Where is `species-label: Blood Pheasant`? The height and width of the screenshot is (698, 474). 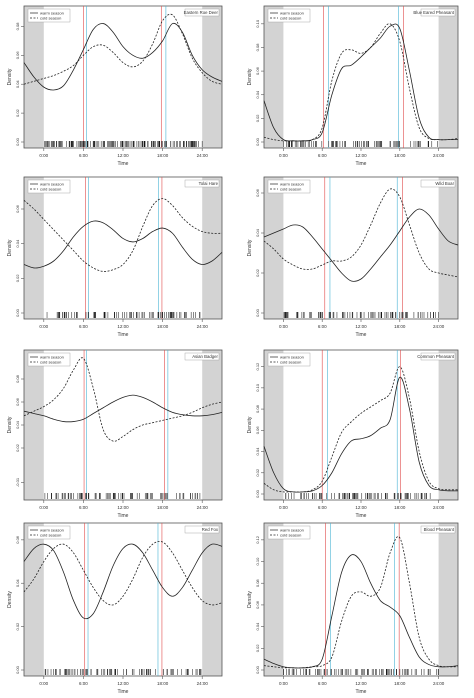
species-label: Blood Pheasant is located at coordinates (439, 529).